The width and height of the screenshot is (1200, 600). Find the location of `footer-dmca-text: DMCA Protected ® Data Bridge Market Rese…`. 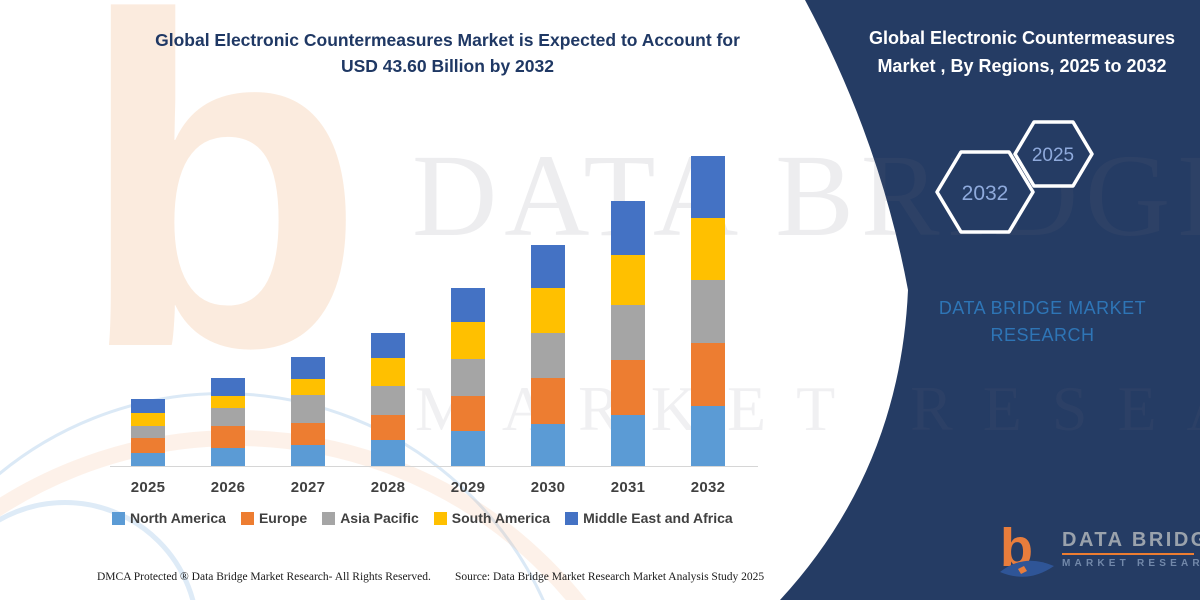

footer-dmca-text: DMCA Protected ® Data Bridge Market Rese… is located at coordinates (264, 577).